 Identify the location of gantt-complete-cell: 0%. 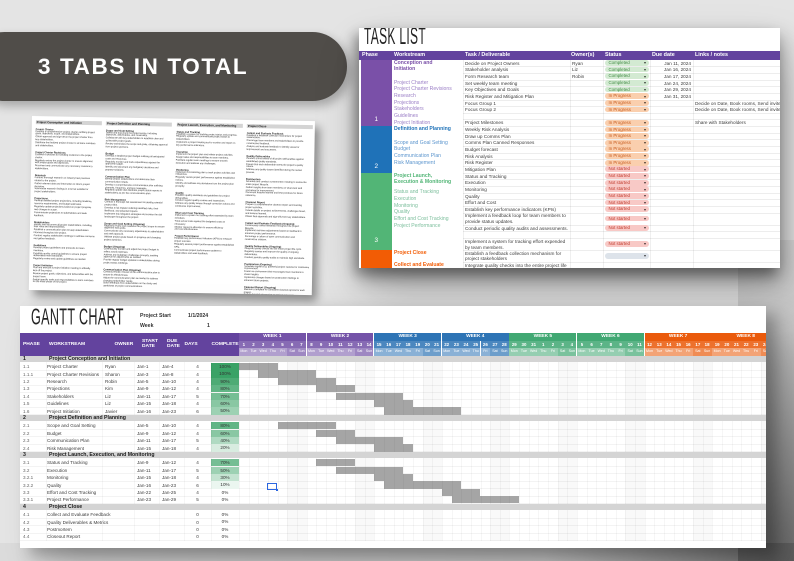
(225, 537).